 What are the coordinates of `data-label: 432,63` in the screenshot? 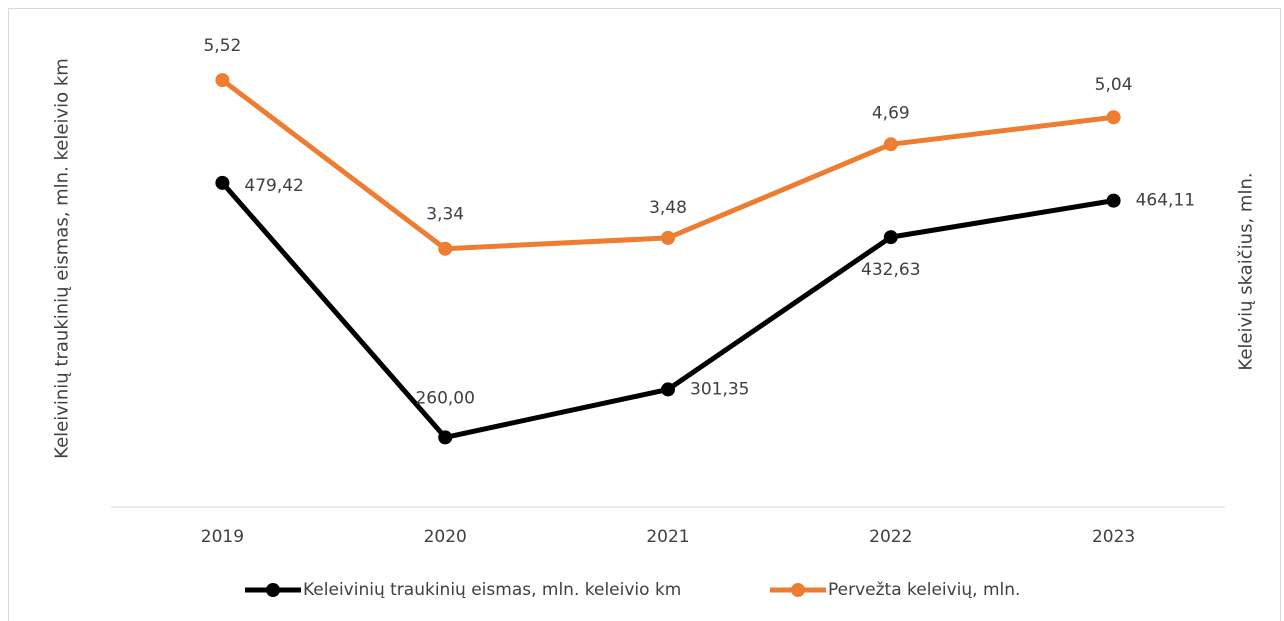 It's located at (890, 270).